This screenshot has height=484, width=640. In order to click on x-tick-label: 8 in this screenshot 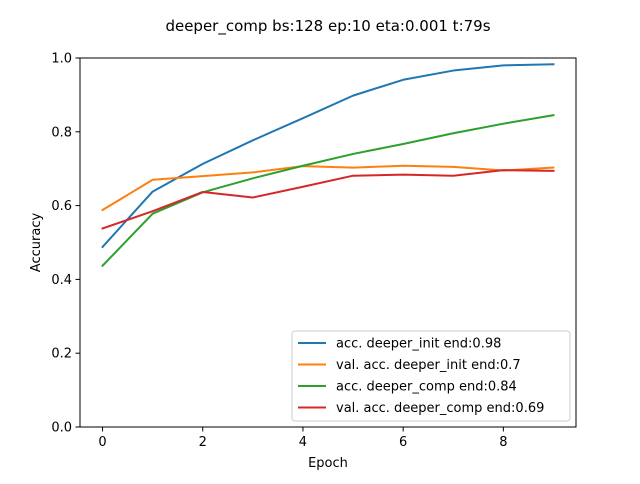, I will do `click(503, 442)`.